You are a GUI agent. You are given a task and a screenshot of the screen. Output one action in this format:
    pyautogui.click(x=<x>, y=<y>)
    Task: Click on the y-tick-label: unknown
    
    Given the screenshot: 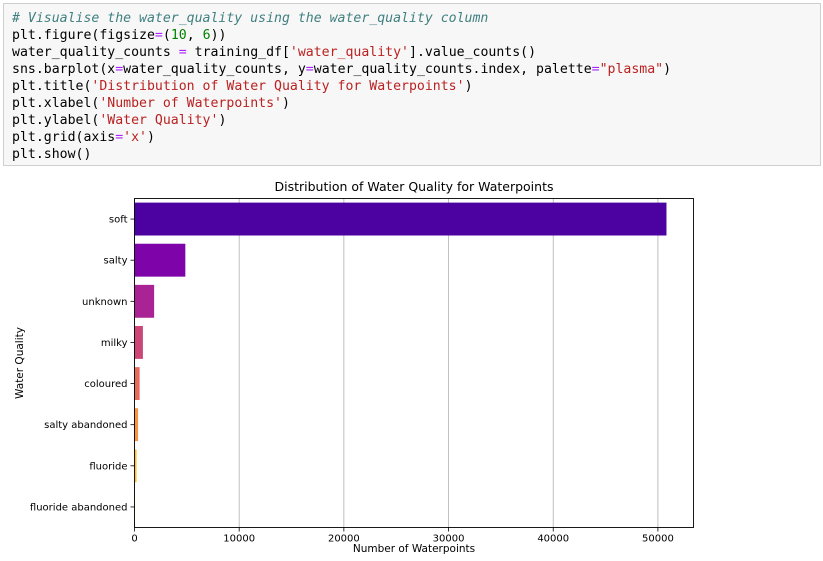 What is the action you would take?
    pyautogui.click(x=104, y=302)
    